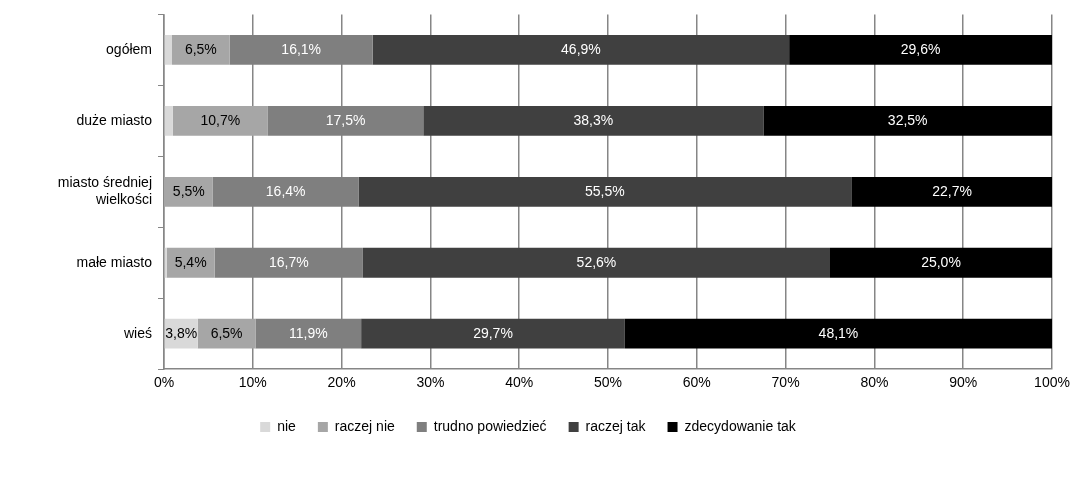  I want to click on data-label: 22,7%, so click(952, 190).